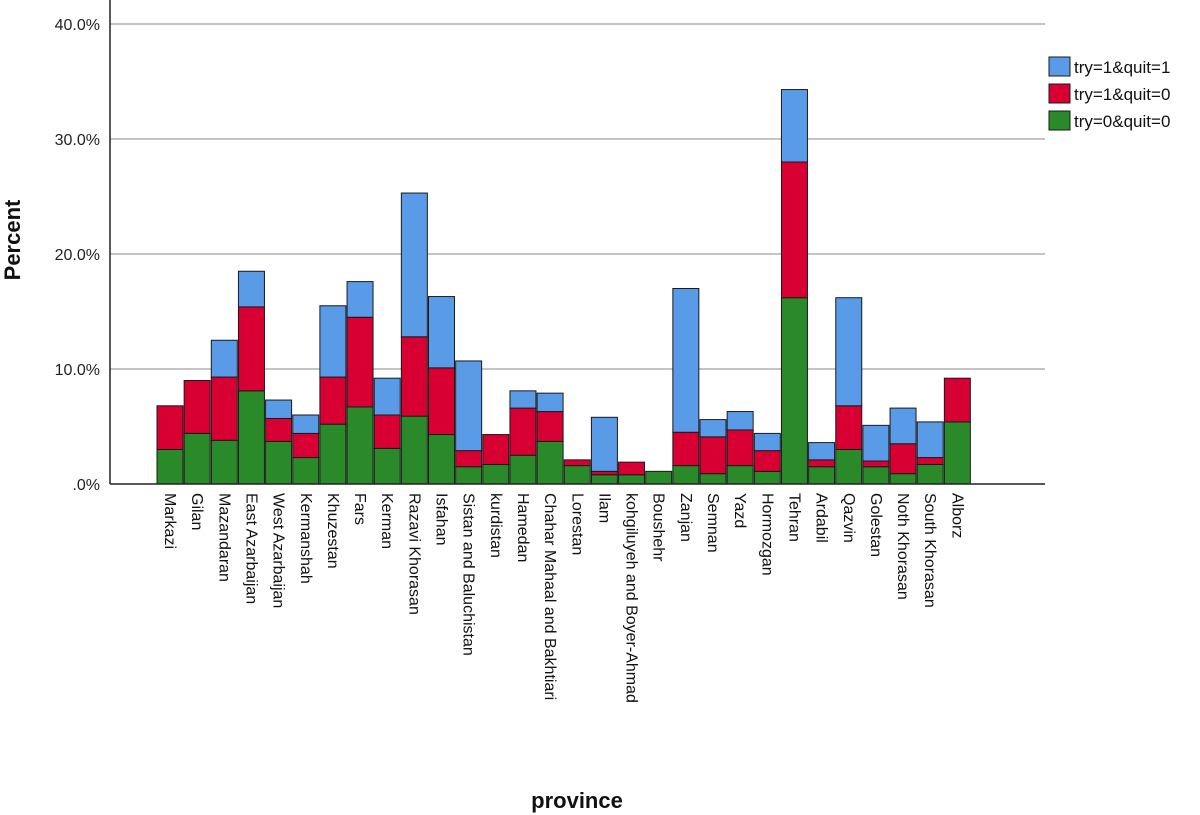 Image resolution: width=1200 pixels, height=815 pixels. Describe the element at coordinates (739, 510) in the screenshot. I see `x-tick-label: Yazd` at that location.